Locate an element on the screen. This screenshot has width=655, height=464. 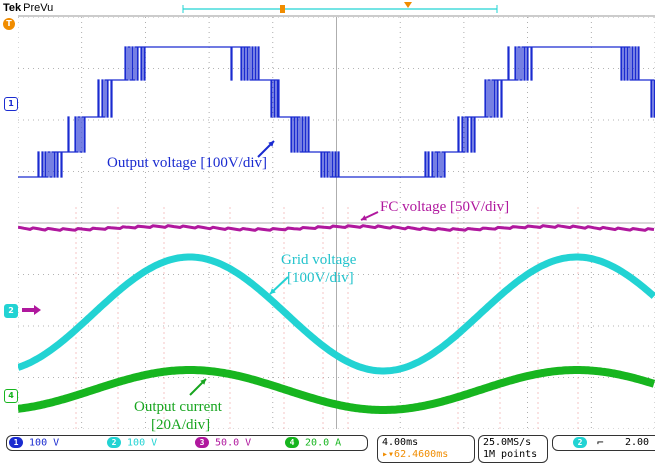
output-voltage-label: Output voltage [100V/div] is located at coordinates (187, 163).